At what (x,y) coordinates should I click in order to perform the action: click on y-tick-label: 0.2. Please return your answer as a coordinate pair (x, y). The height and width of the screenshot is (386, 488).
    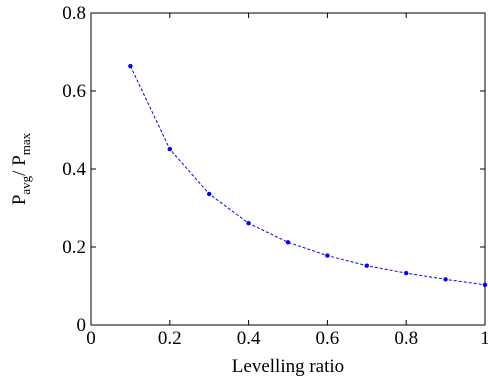
    Looking at the image, I should click on (74, 247).